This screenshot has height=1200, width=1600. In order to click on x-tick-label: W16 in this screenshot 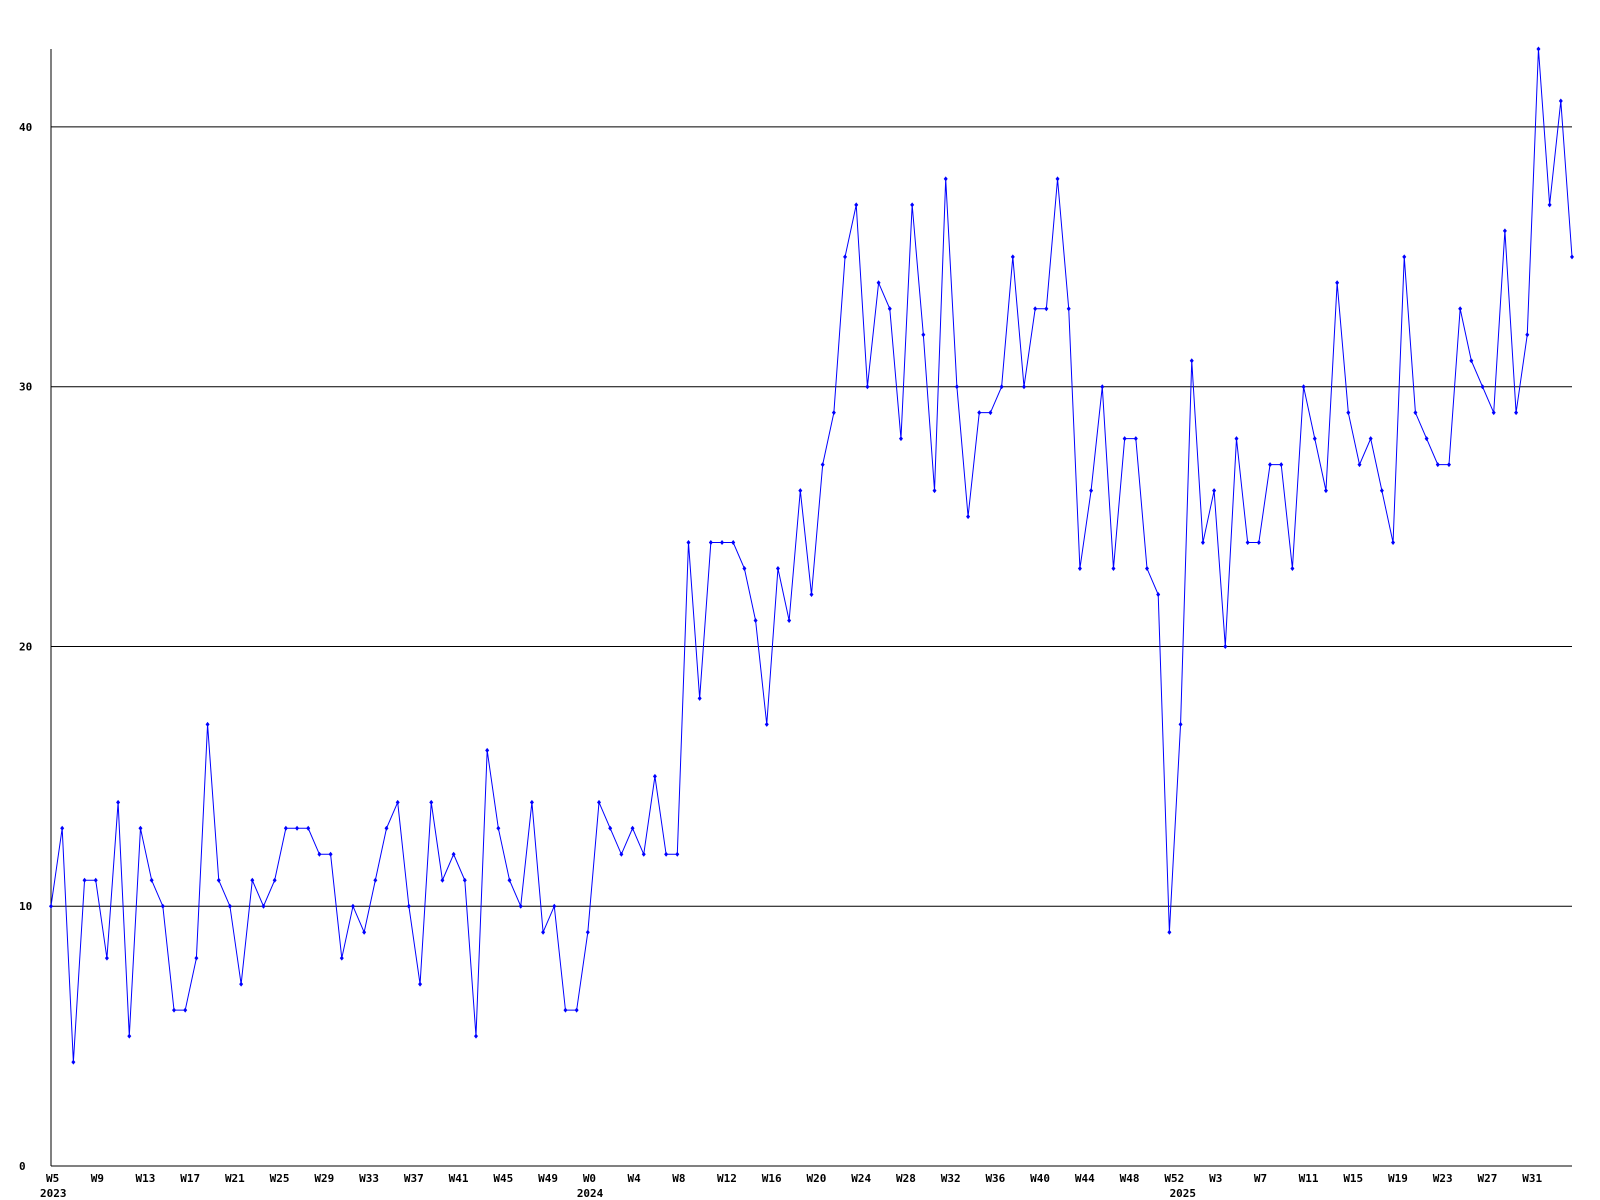, I will do `click(772, 1178)`.